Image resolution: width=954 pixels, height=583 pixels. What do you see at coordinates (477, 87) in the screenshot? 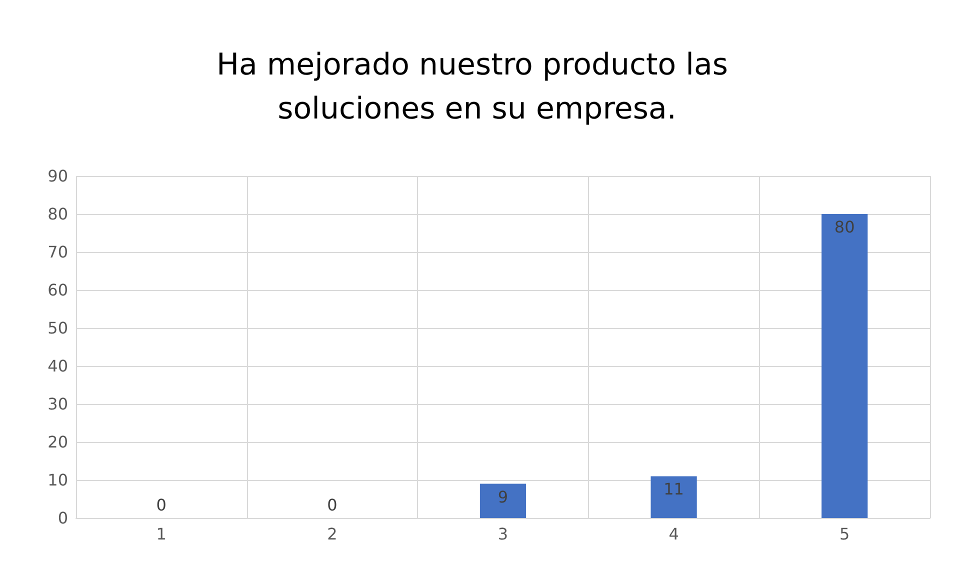
I see `chart-title: Ha mejorado nuestro producto las soluciones en su empresa.` at bounding box center [477, 87].